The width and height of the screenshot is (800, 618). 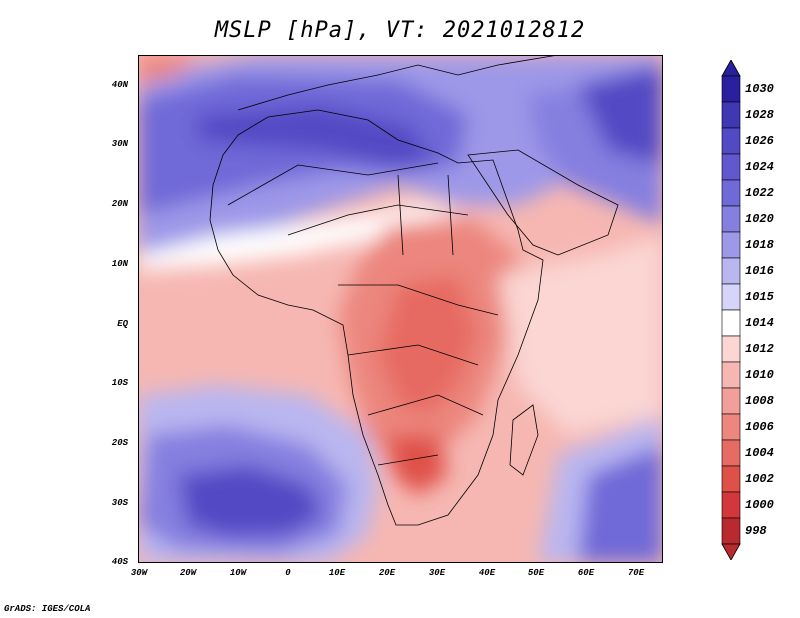 I want to click on colorbar-bottom-arrow, so click(x=731, y=551).